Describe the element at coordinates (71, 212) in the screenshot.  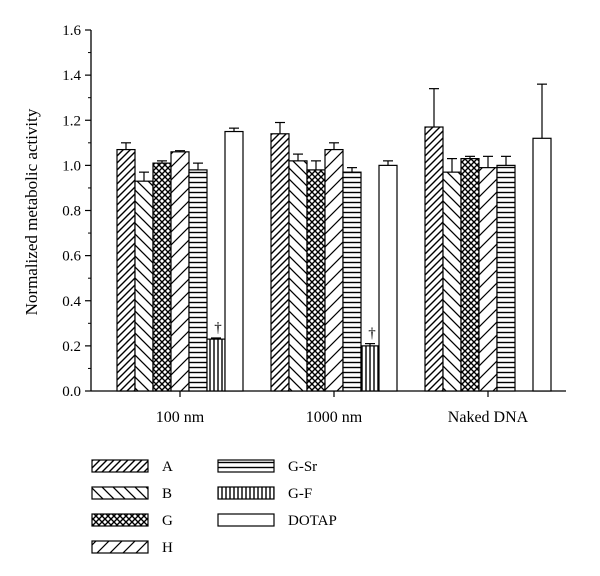
I see `y-tick-label: 0.8` at that location.